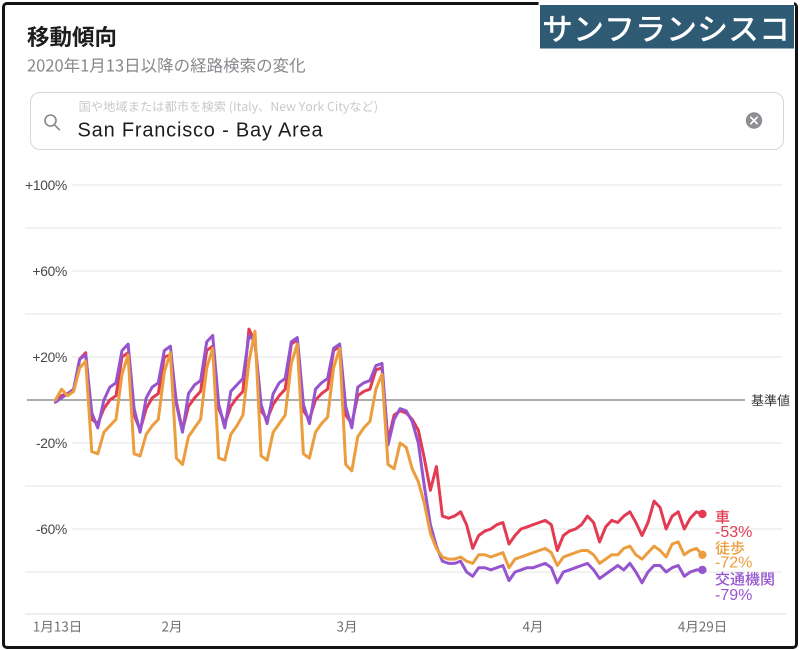  What do you see at coordinates (51, 443) in the screenshot?
I see `svg-text: -20%` at bounding box center [51, 443].